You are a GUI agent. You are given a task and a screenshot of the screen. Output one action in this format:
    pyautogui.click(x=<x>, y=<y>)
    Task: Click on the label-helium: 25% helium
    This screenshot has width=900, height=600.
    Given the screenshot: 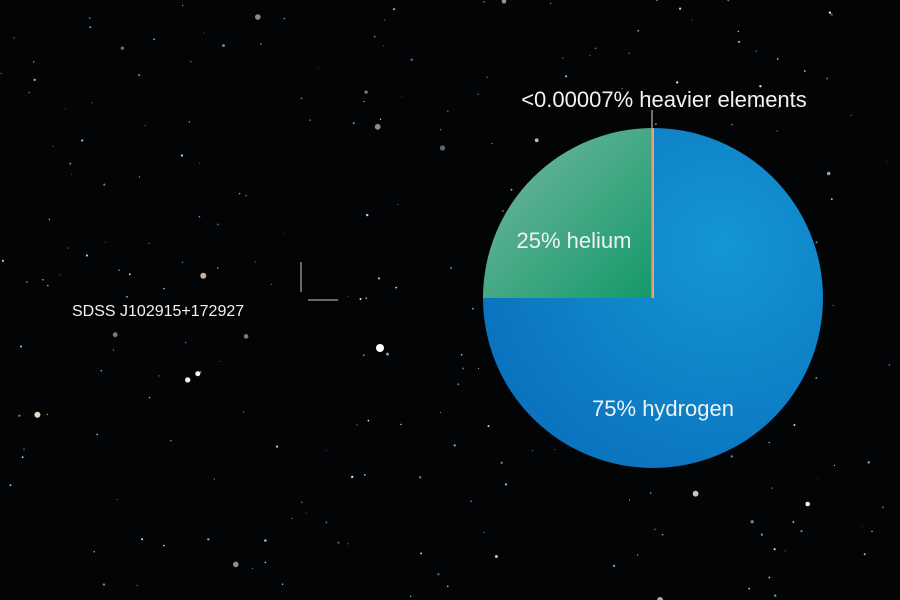 What is the action you would take?
    pyautogui.click(x=574, y=240)
    